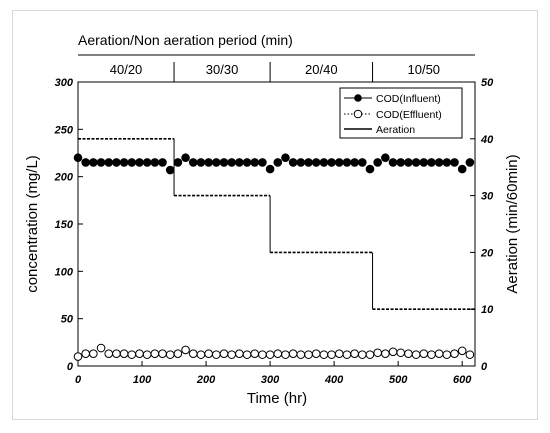  What do you see at coordinates (398, 380) in the screenshot?
I see `x-tick-label: 500` at bounding box center [398, 380].